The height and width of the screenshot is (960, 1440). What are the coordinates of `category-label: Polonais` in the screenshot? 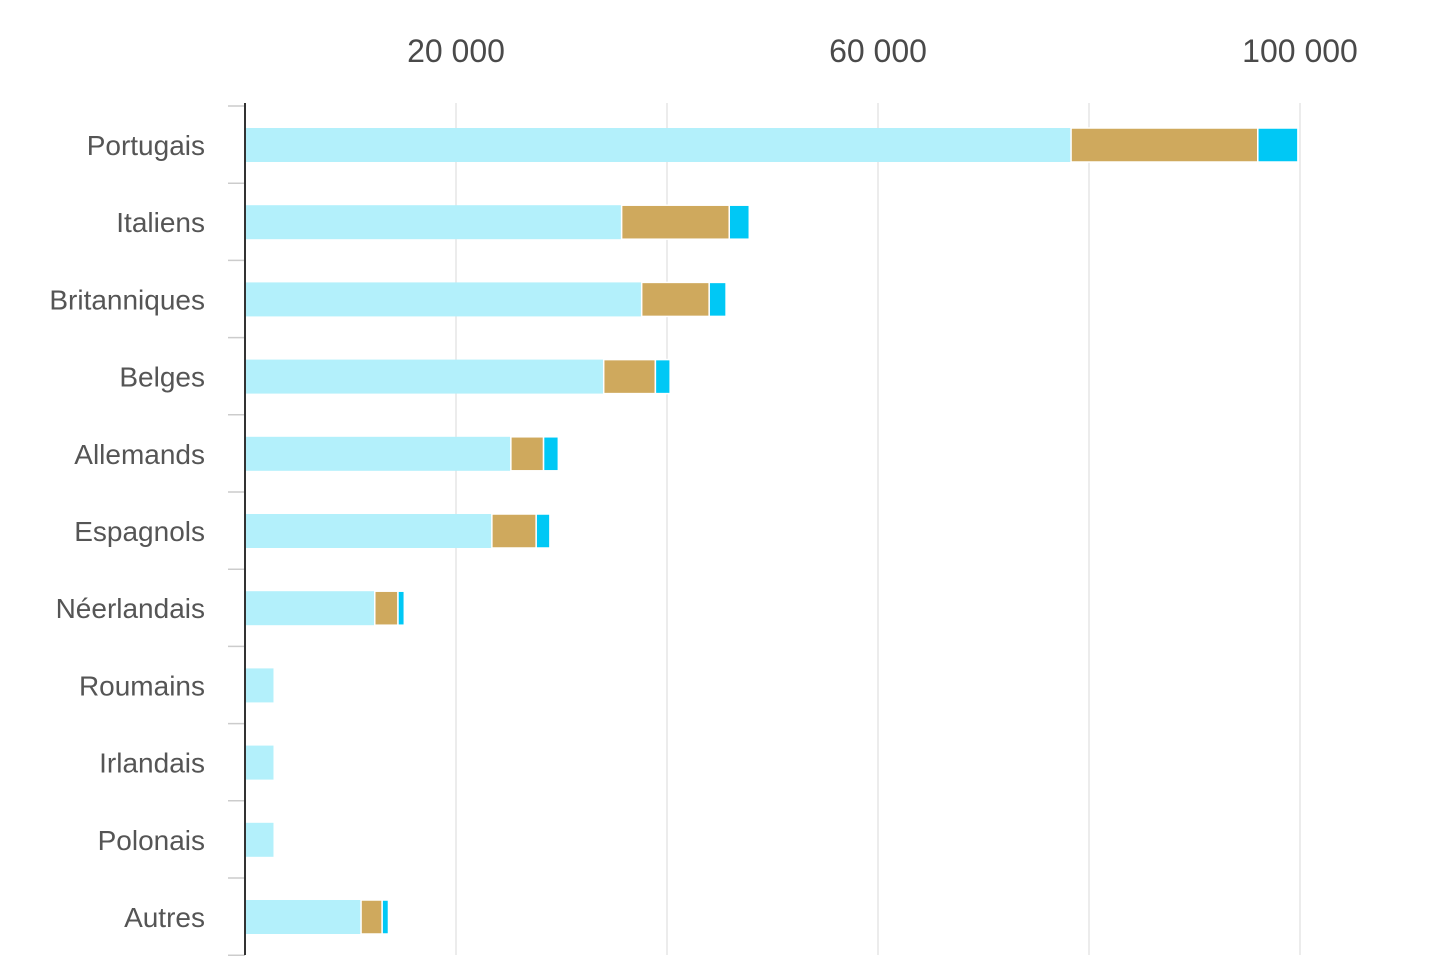 It's located at (151, 840).